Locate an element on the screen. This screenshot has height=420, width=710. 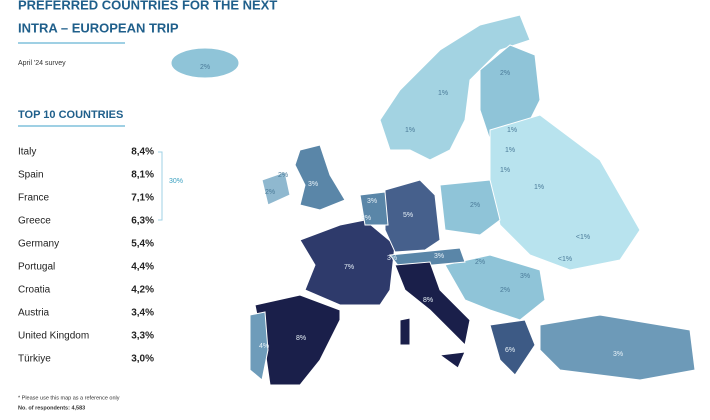
map-label: 6% is located at coordinates (510, 350).